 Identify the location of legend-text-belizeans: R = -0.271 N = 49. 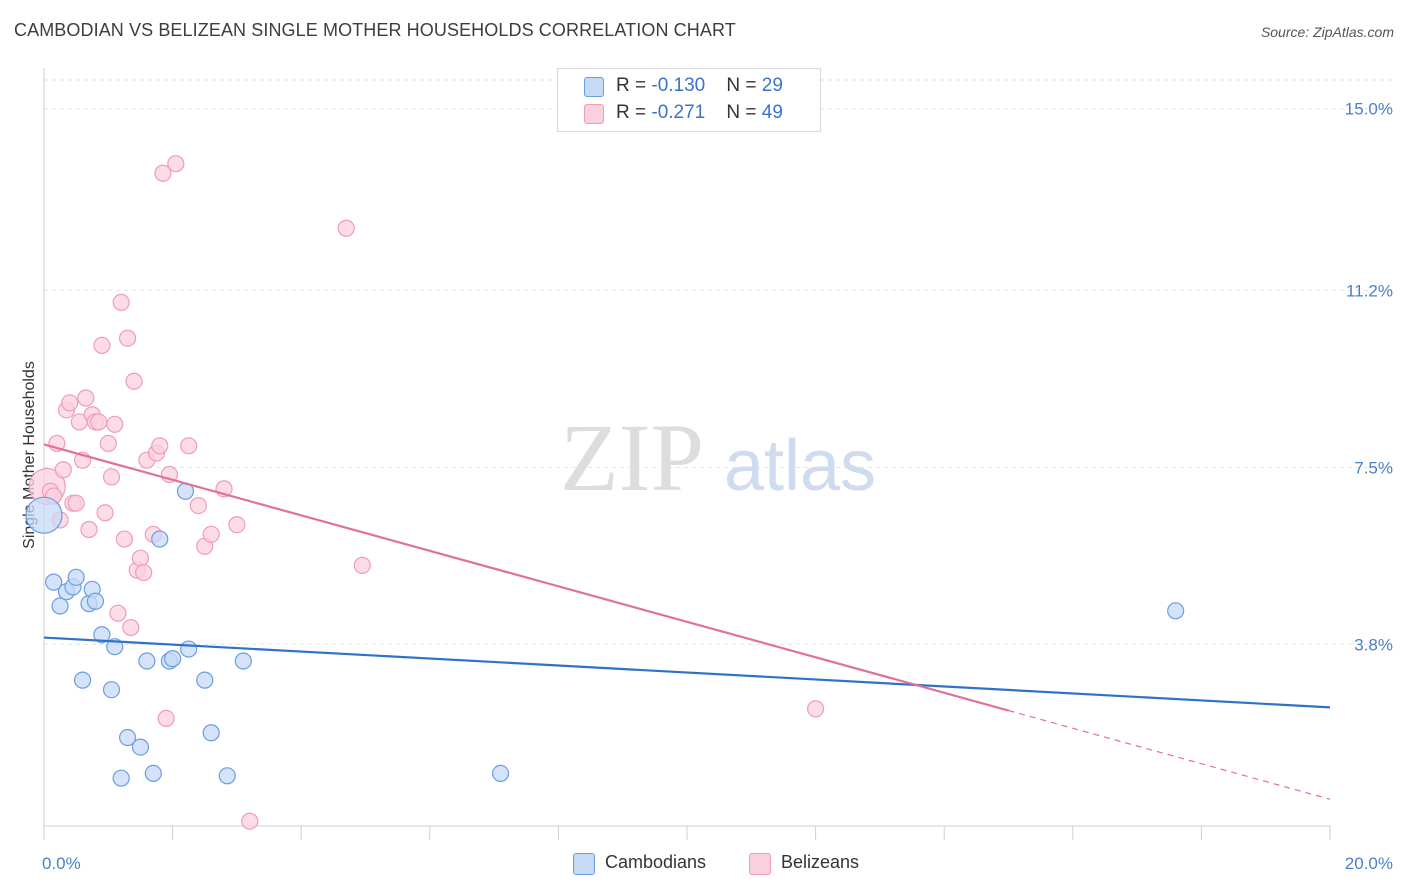
(699, 113).